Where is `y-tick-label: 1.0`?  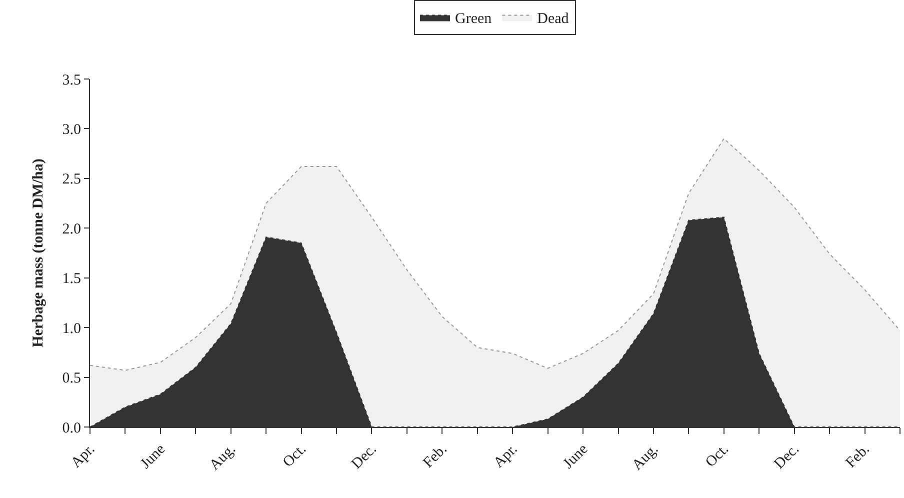
y-tick-label: 1.0 is located at coordinates (71, 328).